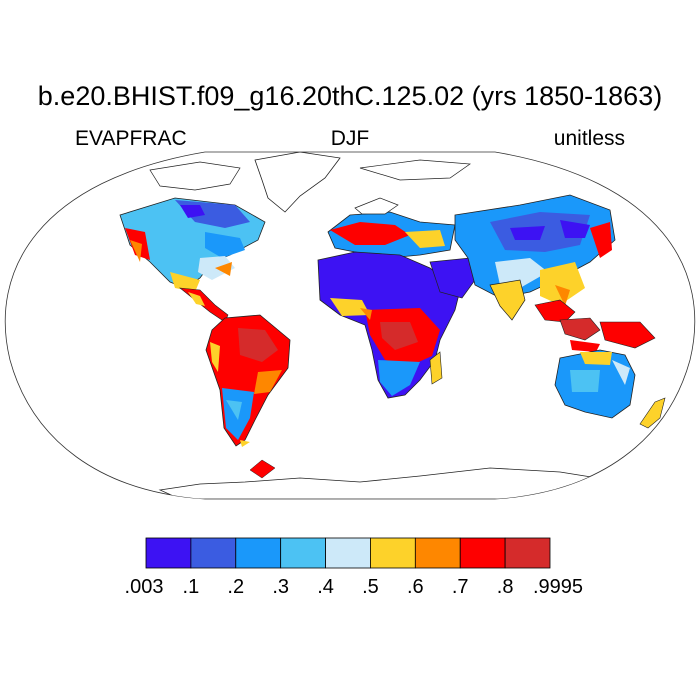 The width and height of the screenshot is (700, 700). What do you see at coordinates (350, 138) in the screenshot?
I see `season-label: DJF` at bounding box center [350, 138].